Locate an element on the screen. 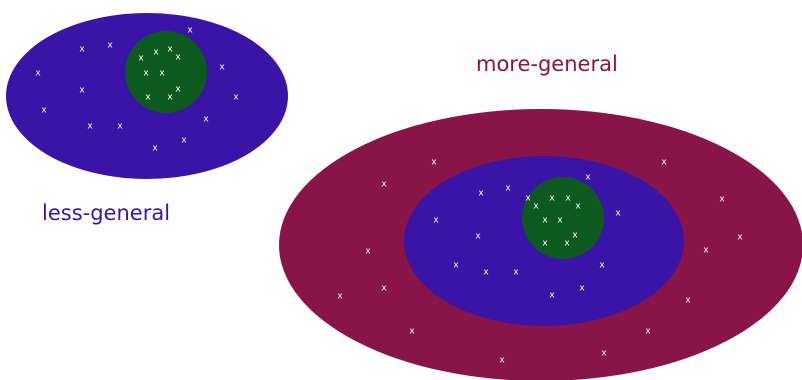 The width and height of the screenshot is (802, 380). more-general-core-circle is located at coordinates (563, 218).